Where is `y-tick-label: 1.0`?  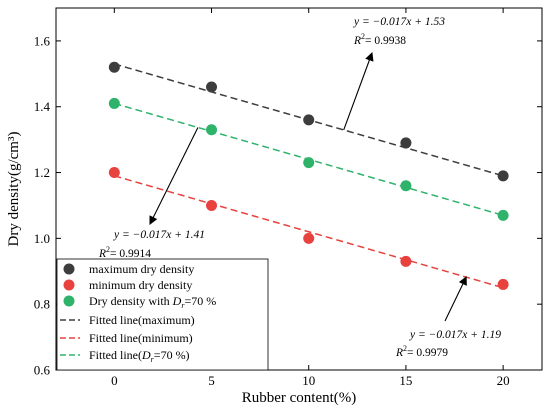 y-tick-label: 1.0 is located at coordinates (42, 238).